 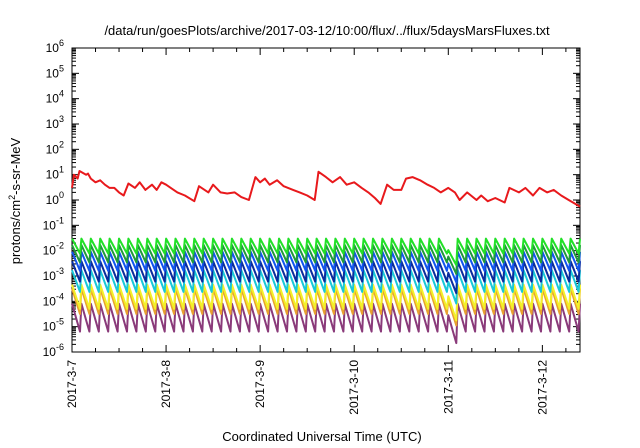 I want to click on y-tick-label-exp: -3, so click(x=60, y=271).